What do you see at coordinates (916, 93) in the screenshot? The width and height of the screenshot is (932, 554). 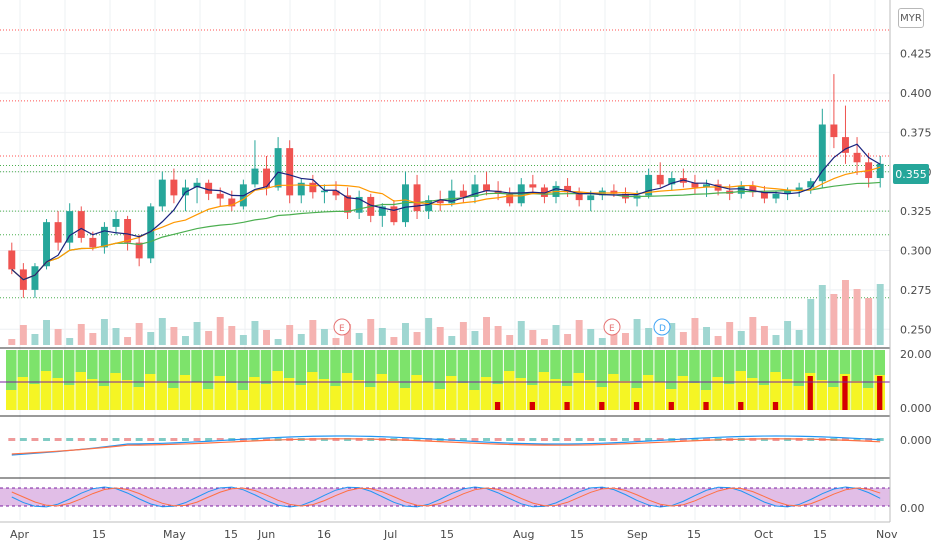 I see `price-tick-label: 0.400` at bounding box center [916, 93].